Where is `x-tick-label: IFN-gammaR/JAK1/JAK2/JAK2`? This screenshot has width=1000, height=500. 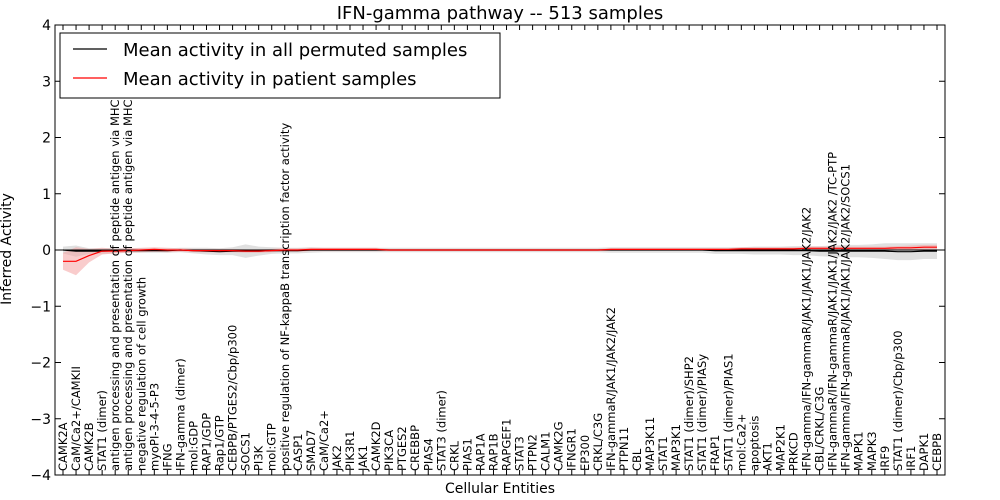
x-tick-label: IFN-gammaR/JAK1/JAK2/JAK2 is located at coordinates (611, 389).